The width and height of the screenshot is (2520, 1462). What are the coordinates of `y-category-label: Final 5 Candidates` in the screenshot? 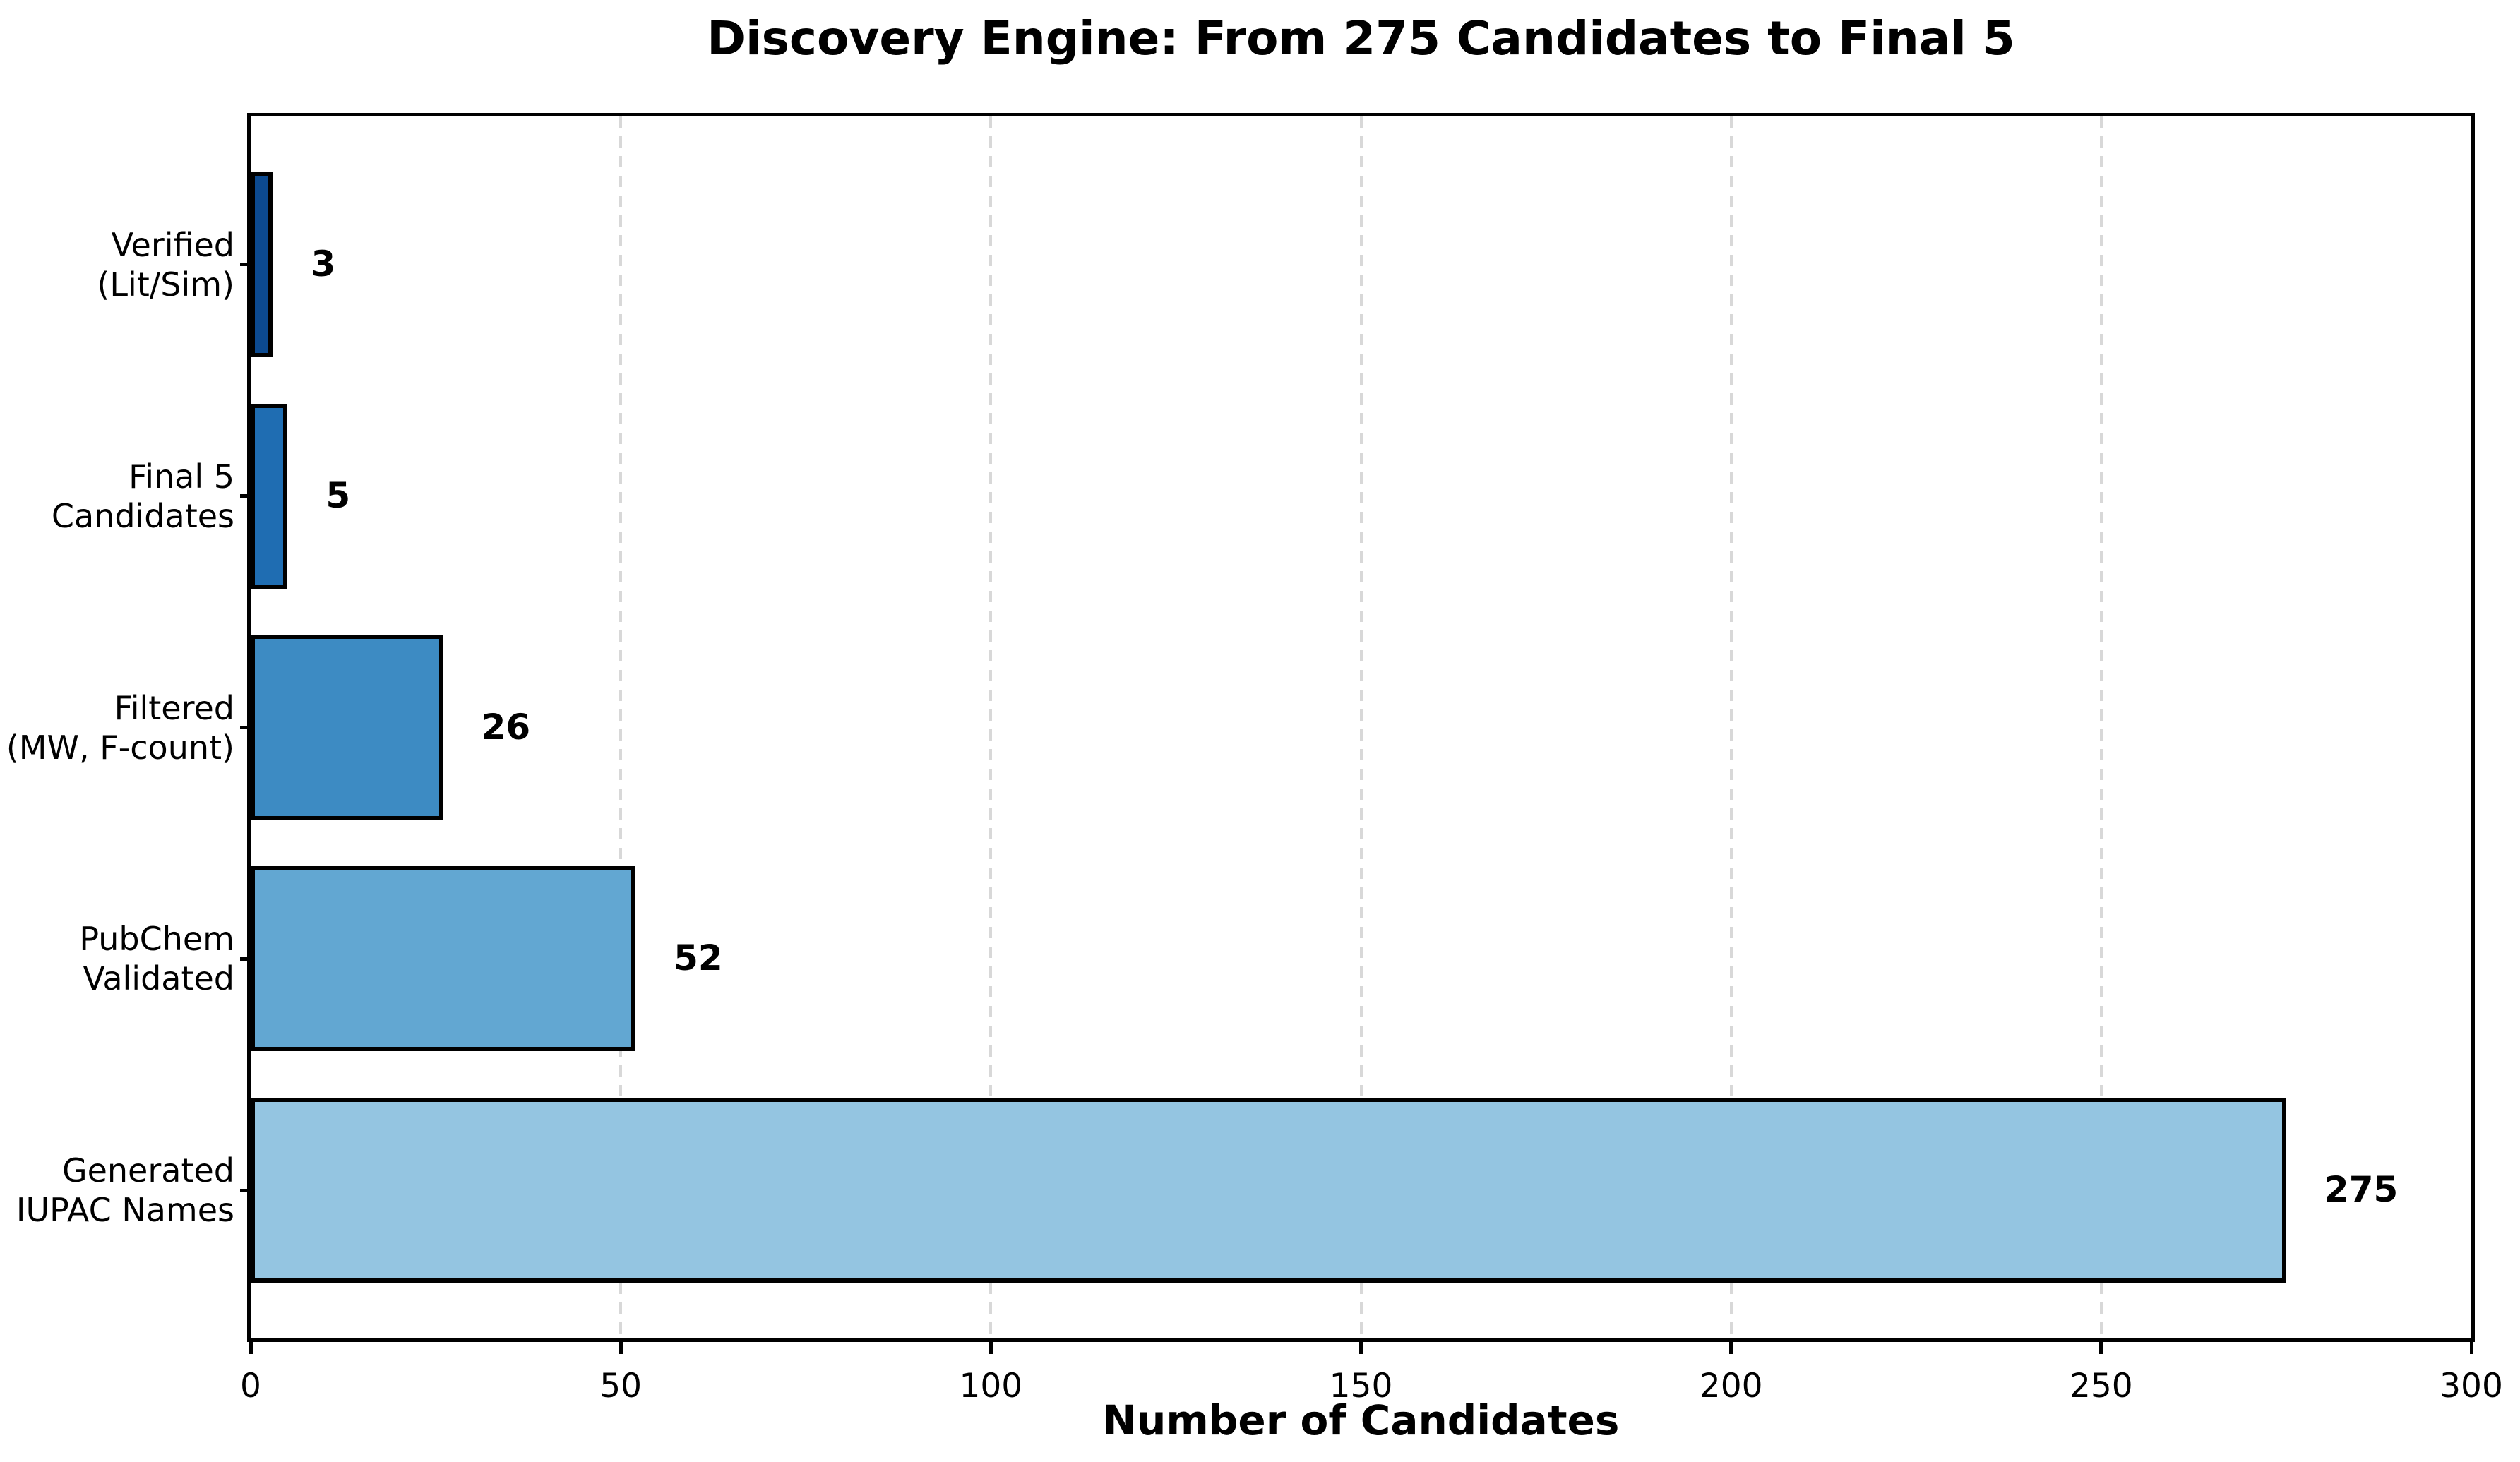 It's located at (117, 496).